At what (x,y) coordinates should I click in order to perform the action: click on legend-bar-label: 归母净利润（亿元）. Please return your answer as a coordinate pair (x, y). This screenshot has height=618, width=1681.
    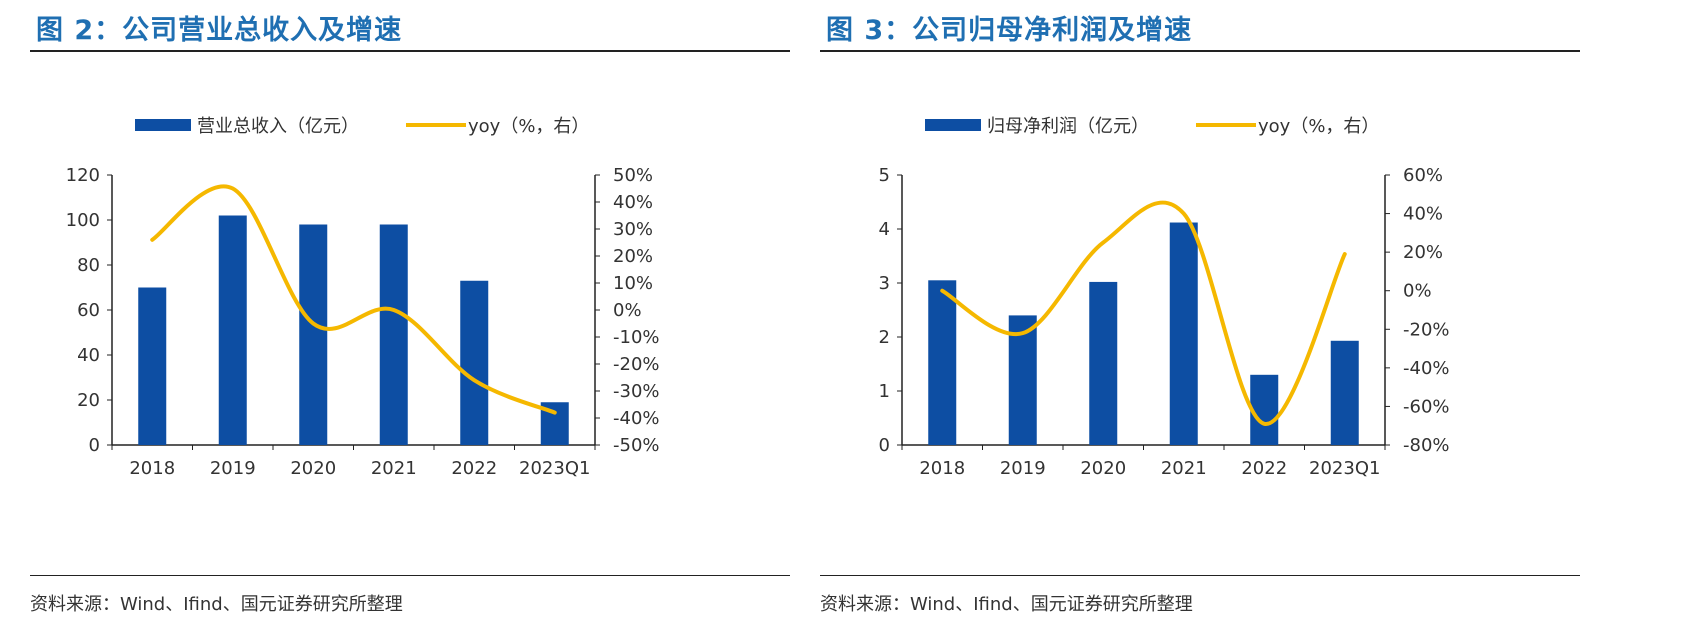
    Looking at the image, I should click on (1068, 126).